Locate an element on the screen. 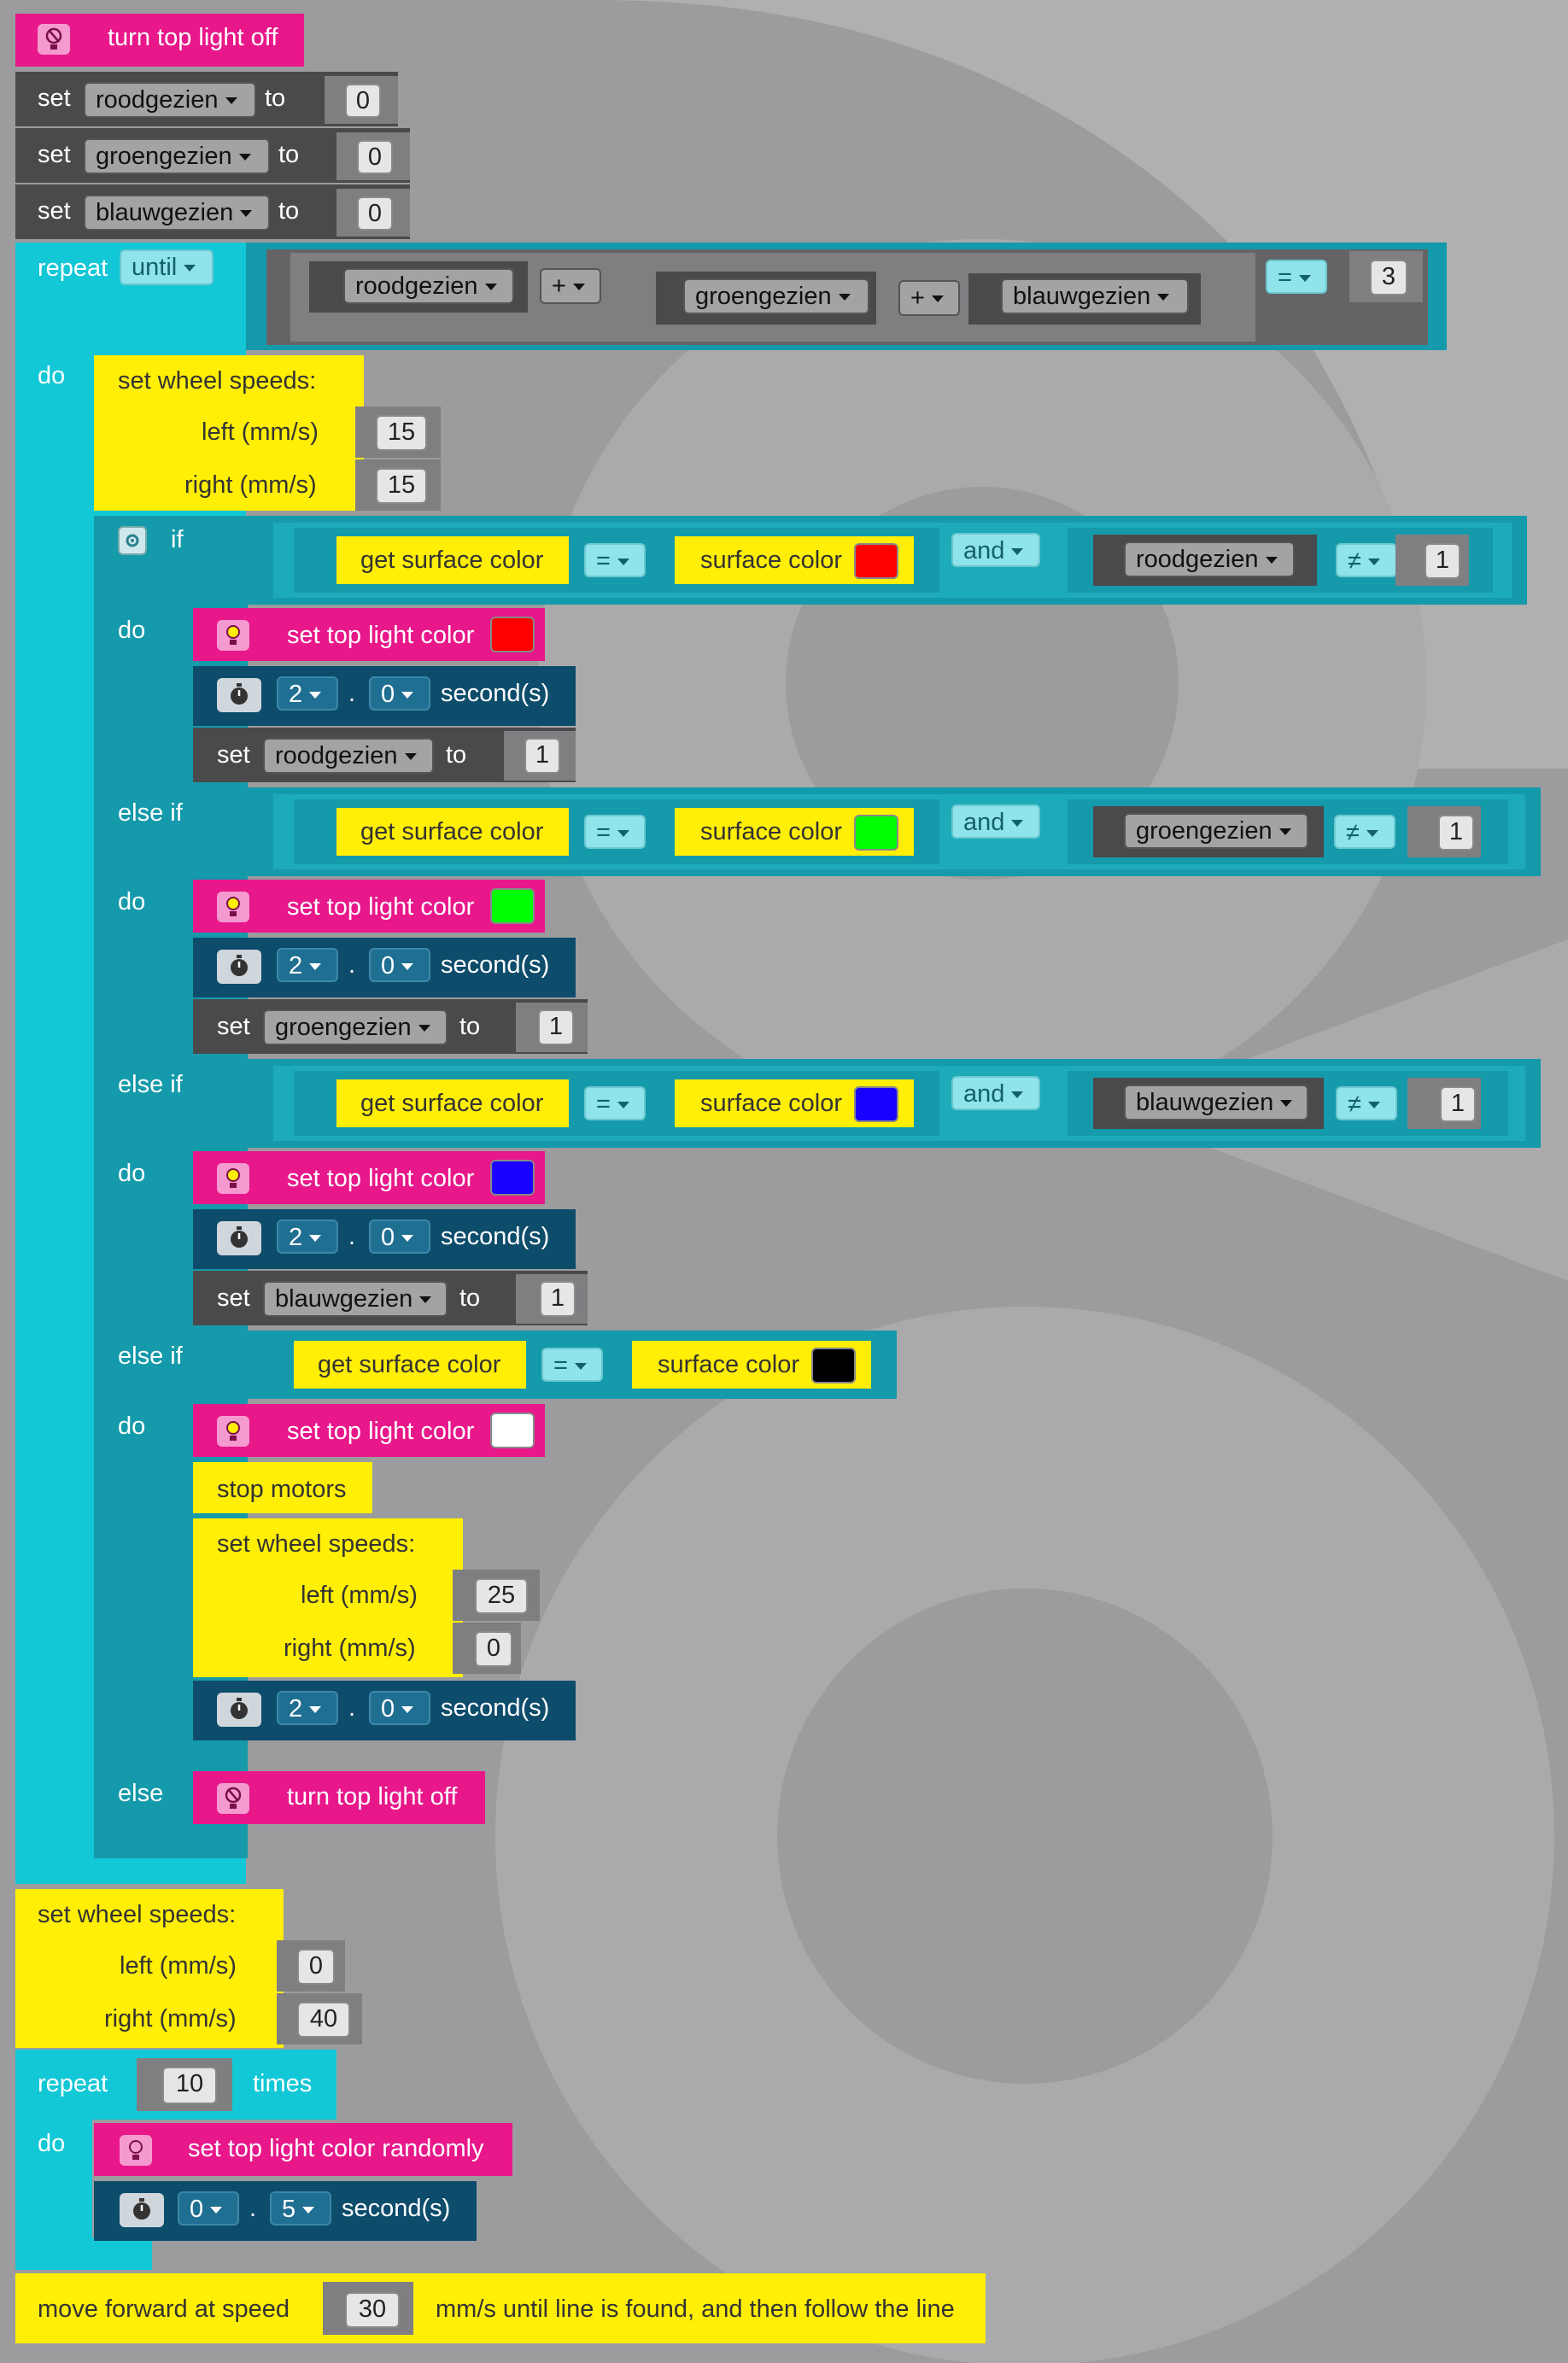  black-color-swatch is located at coordinates (833, 1365).